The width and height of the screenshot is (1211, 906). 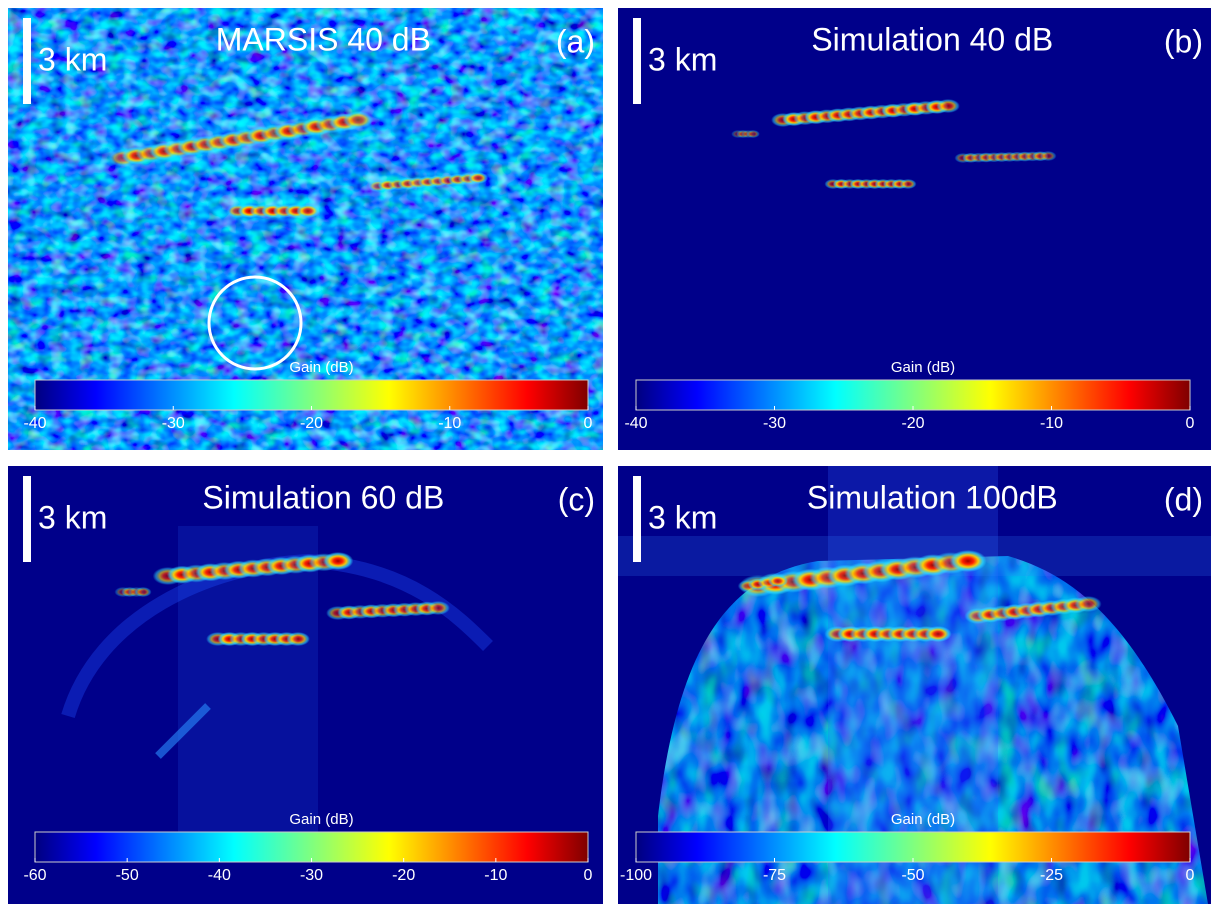 I want to click on highlight-circle, so click(x=255, y=323).